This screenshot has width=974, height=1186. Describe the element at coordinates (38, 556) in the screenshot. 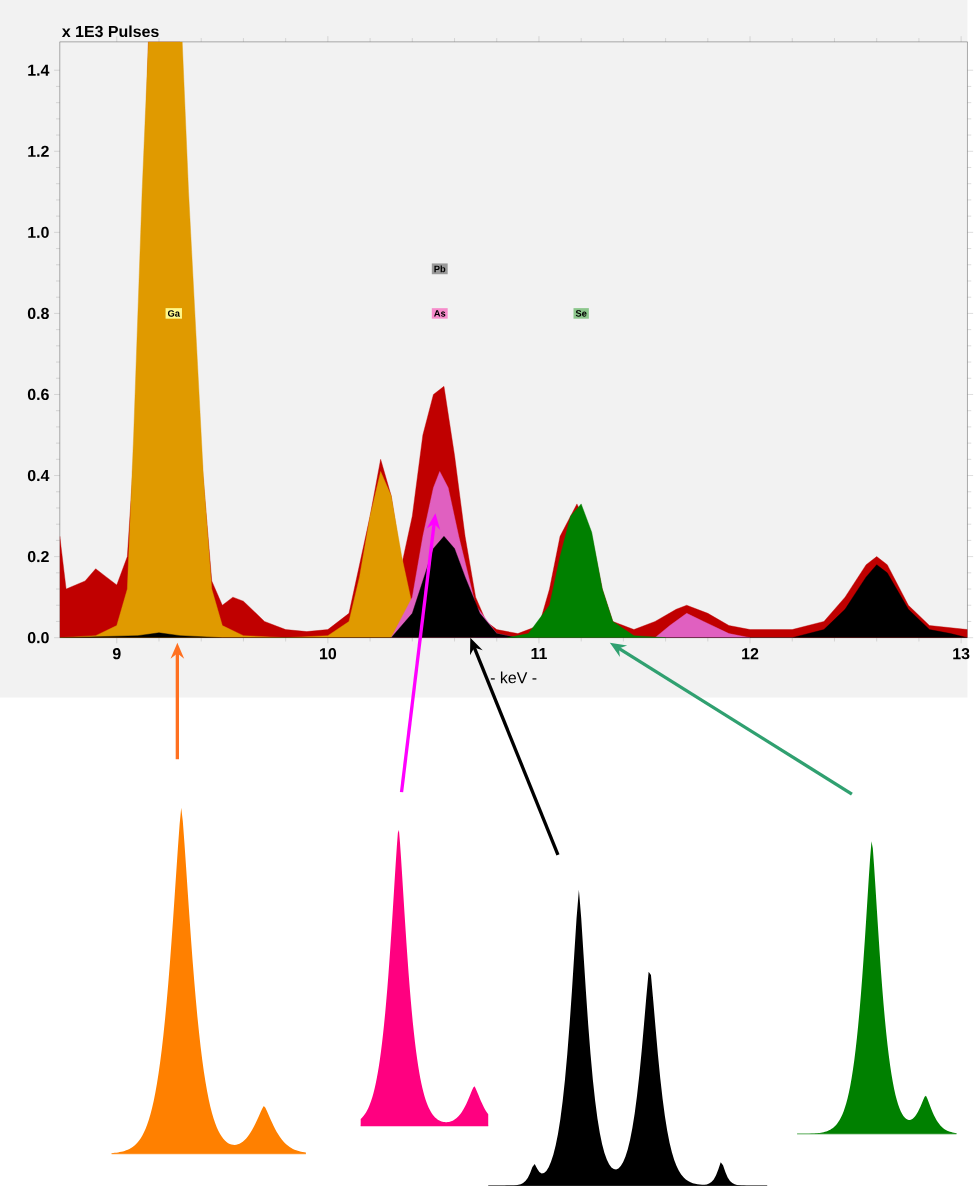

I see `y-tick-label: 0.2` at that location.